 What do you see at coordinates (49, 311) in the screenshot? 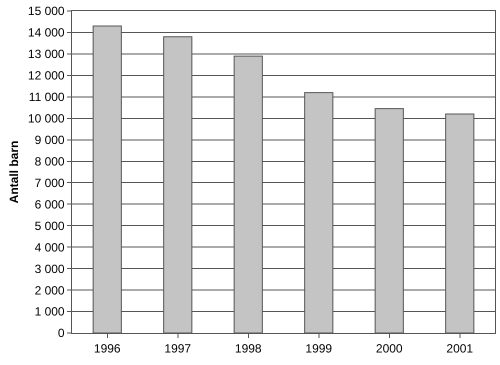
I see `y-tick-label: 1 000` at bounding box center [49, 311].